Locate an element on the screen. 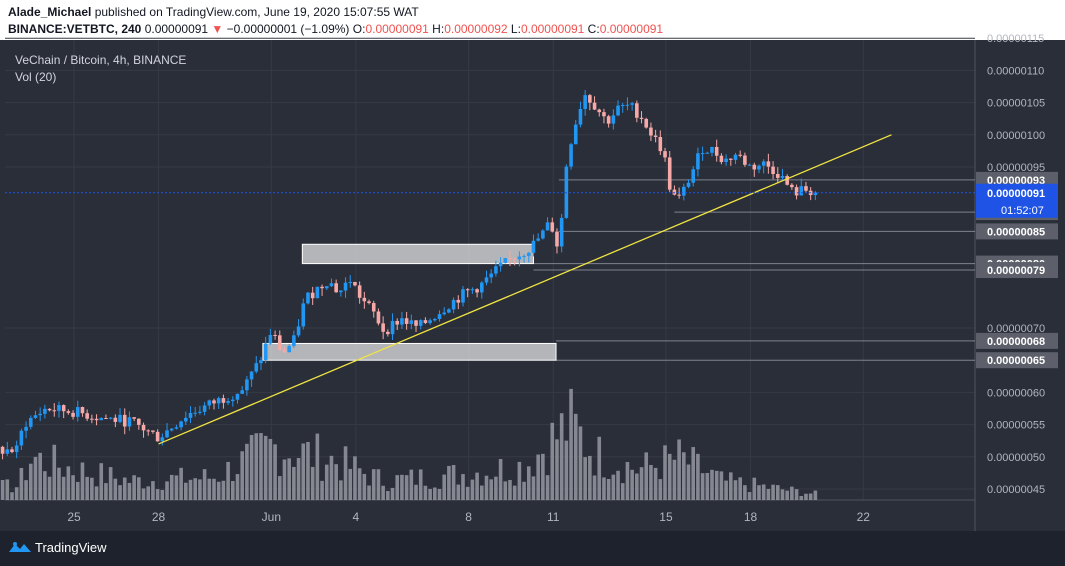 This screenshot has width=1065, height=566. volume-indicator-label: Vol (20) is located at coordinates (36, 77).